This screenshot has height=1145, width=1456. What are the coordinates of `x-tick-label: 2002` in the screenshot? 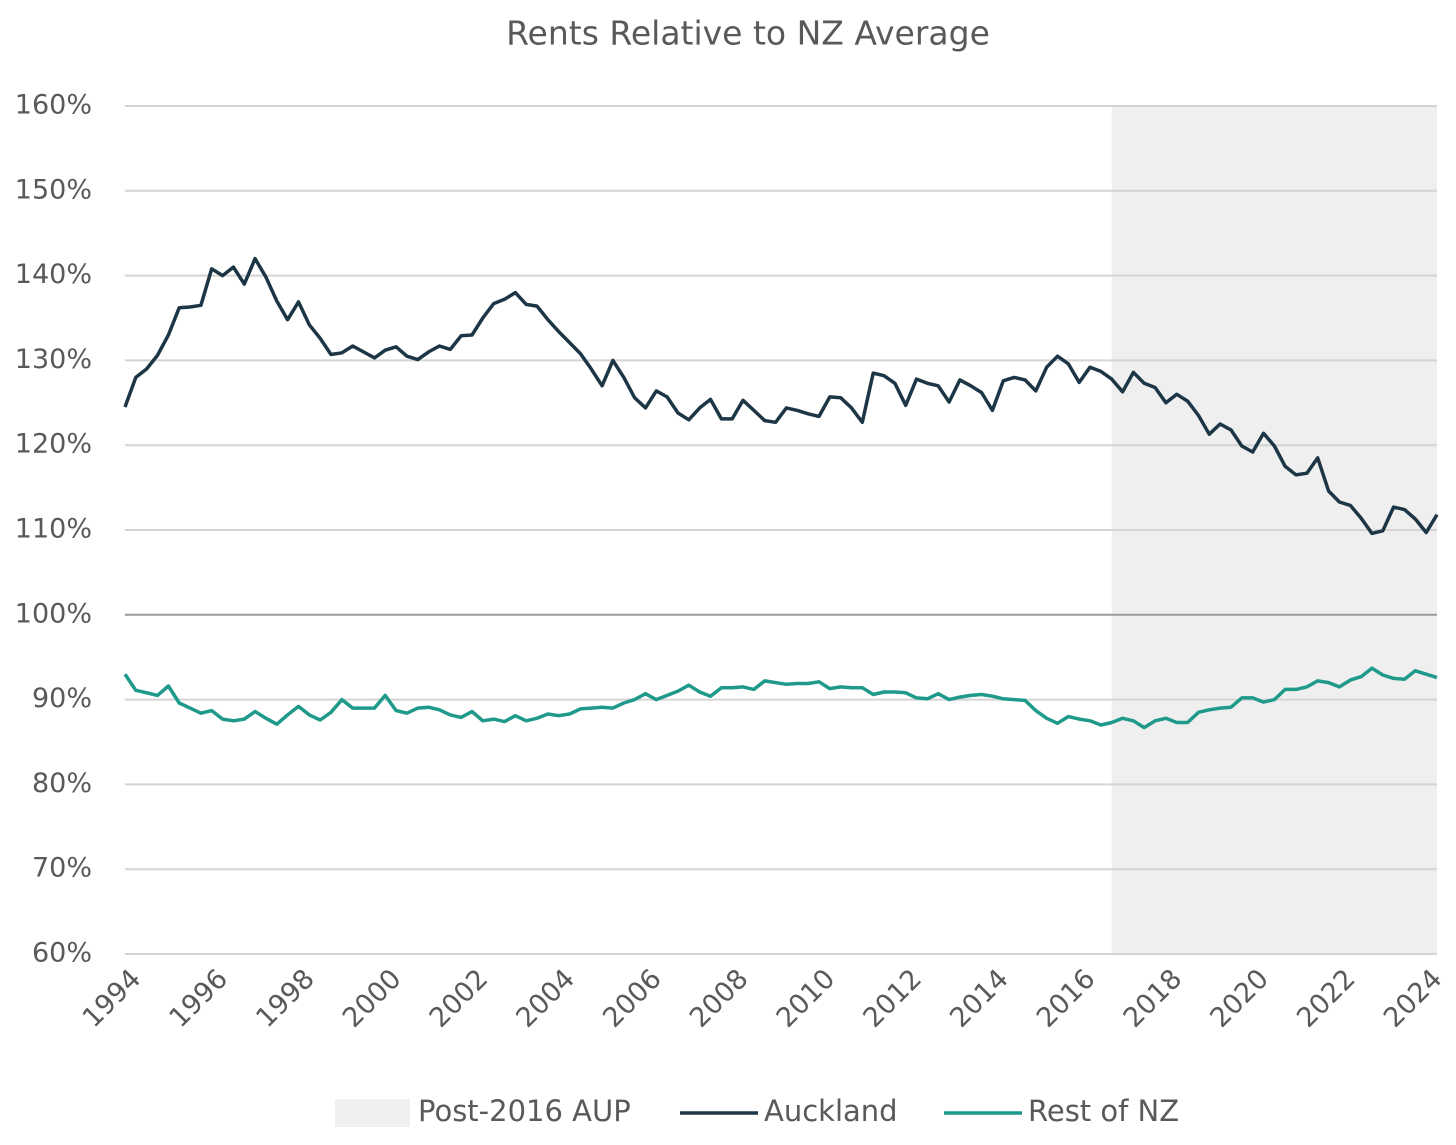 It's located at (459, 998).